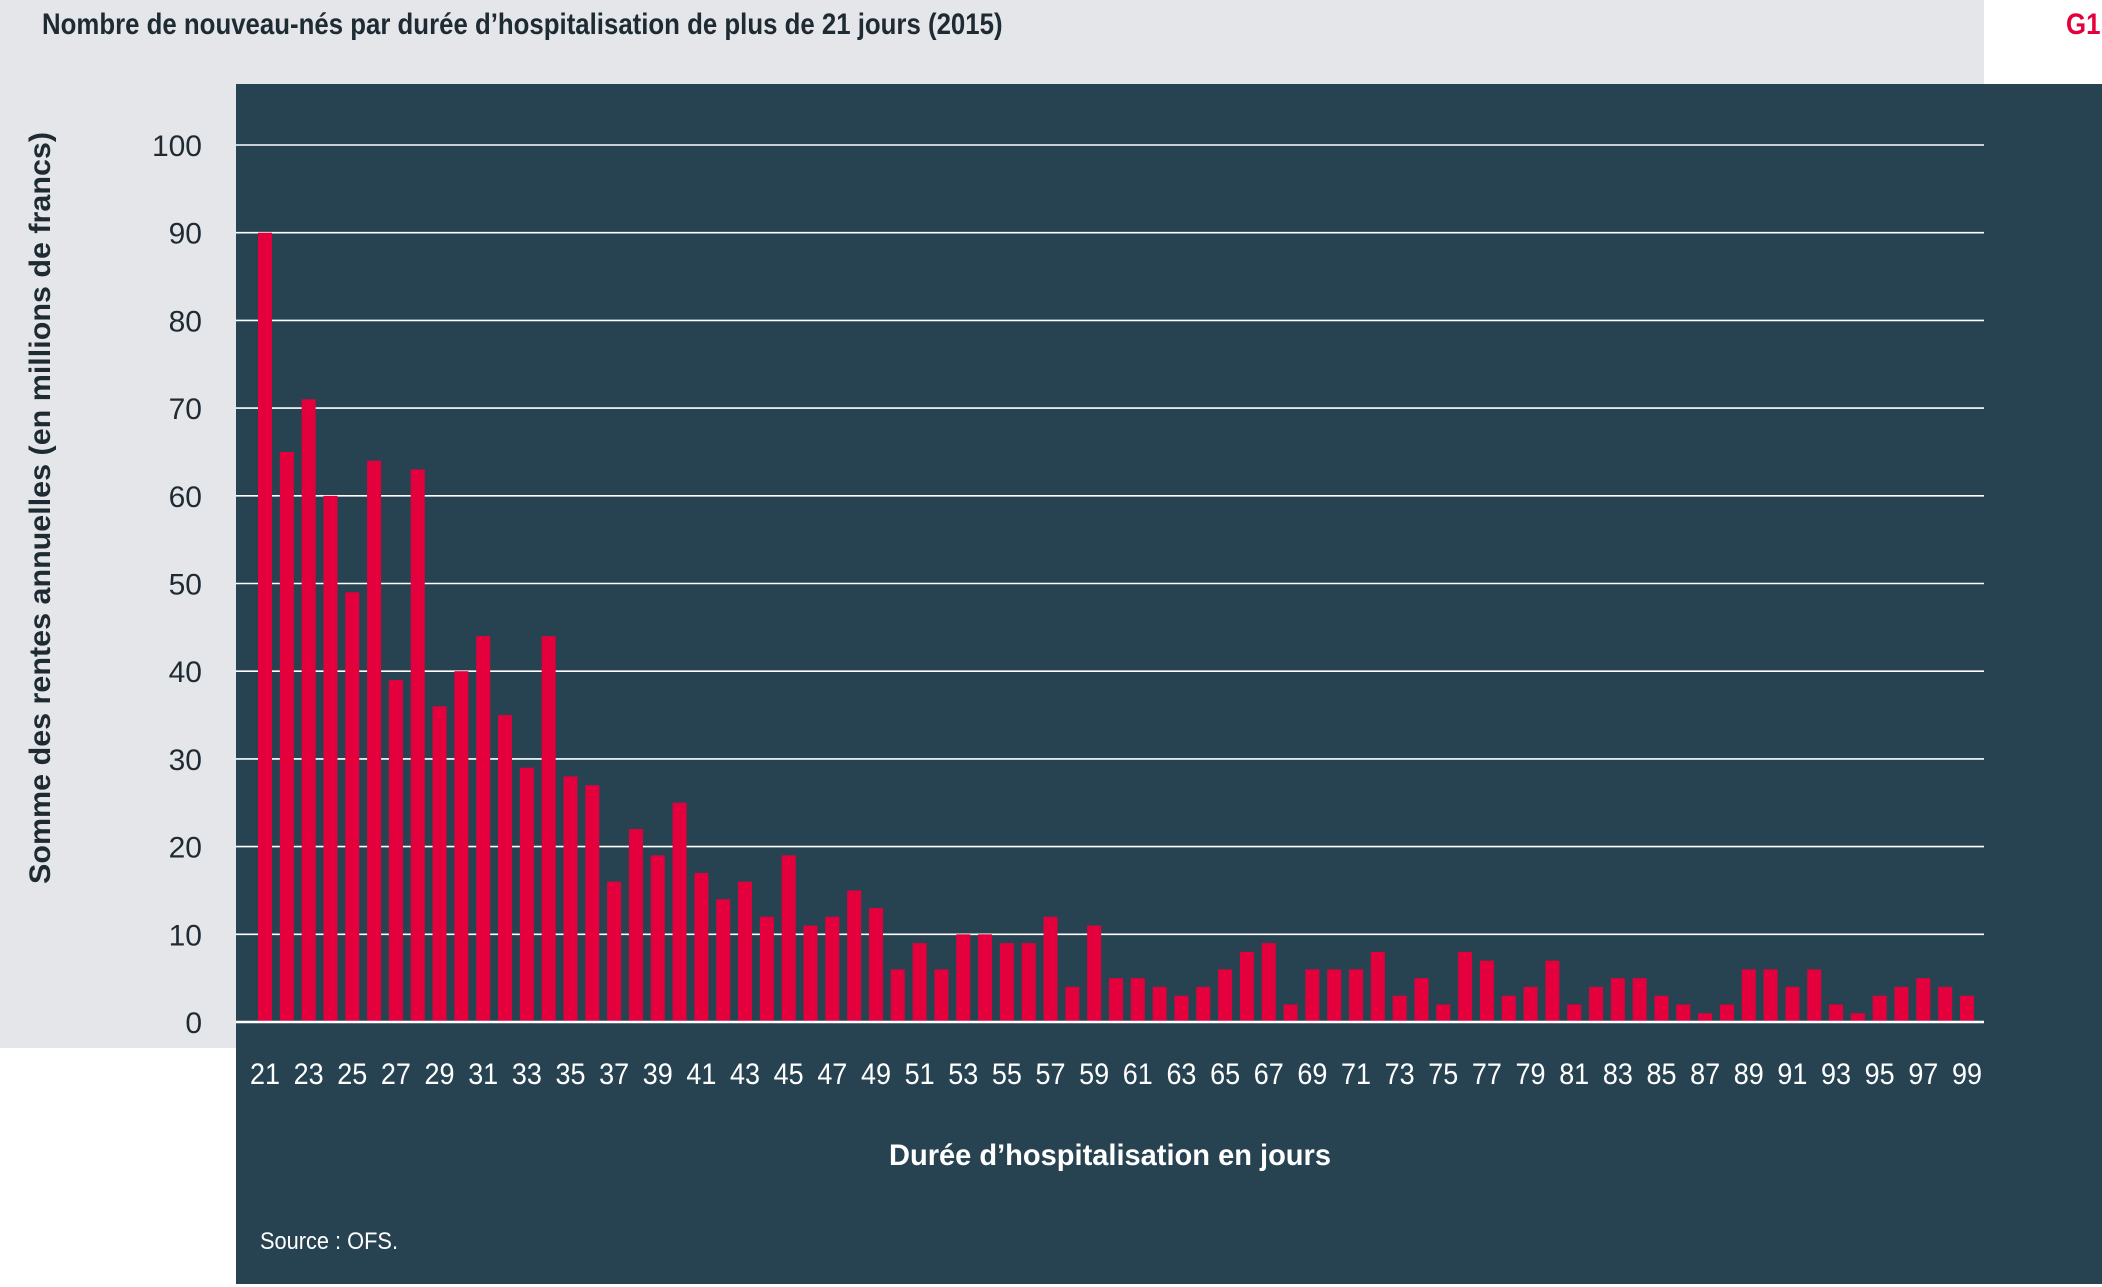  I want to click on x-tick-label: 83, so click(1618, 1074).